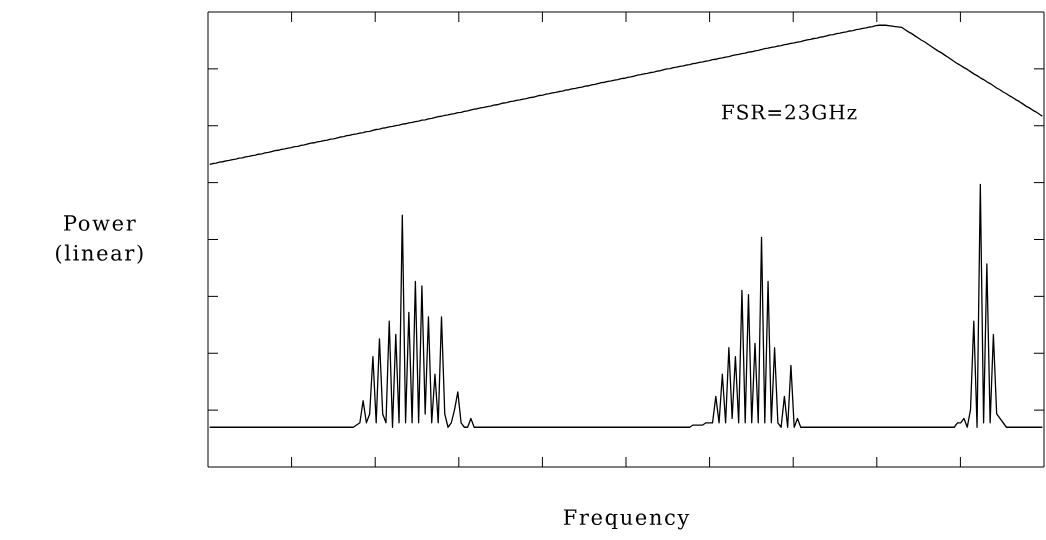  Describe the element at coordinates (626, 519) in the screenshot. I see `x-axis-title: Frequency` at that location.